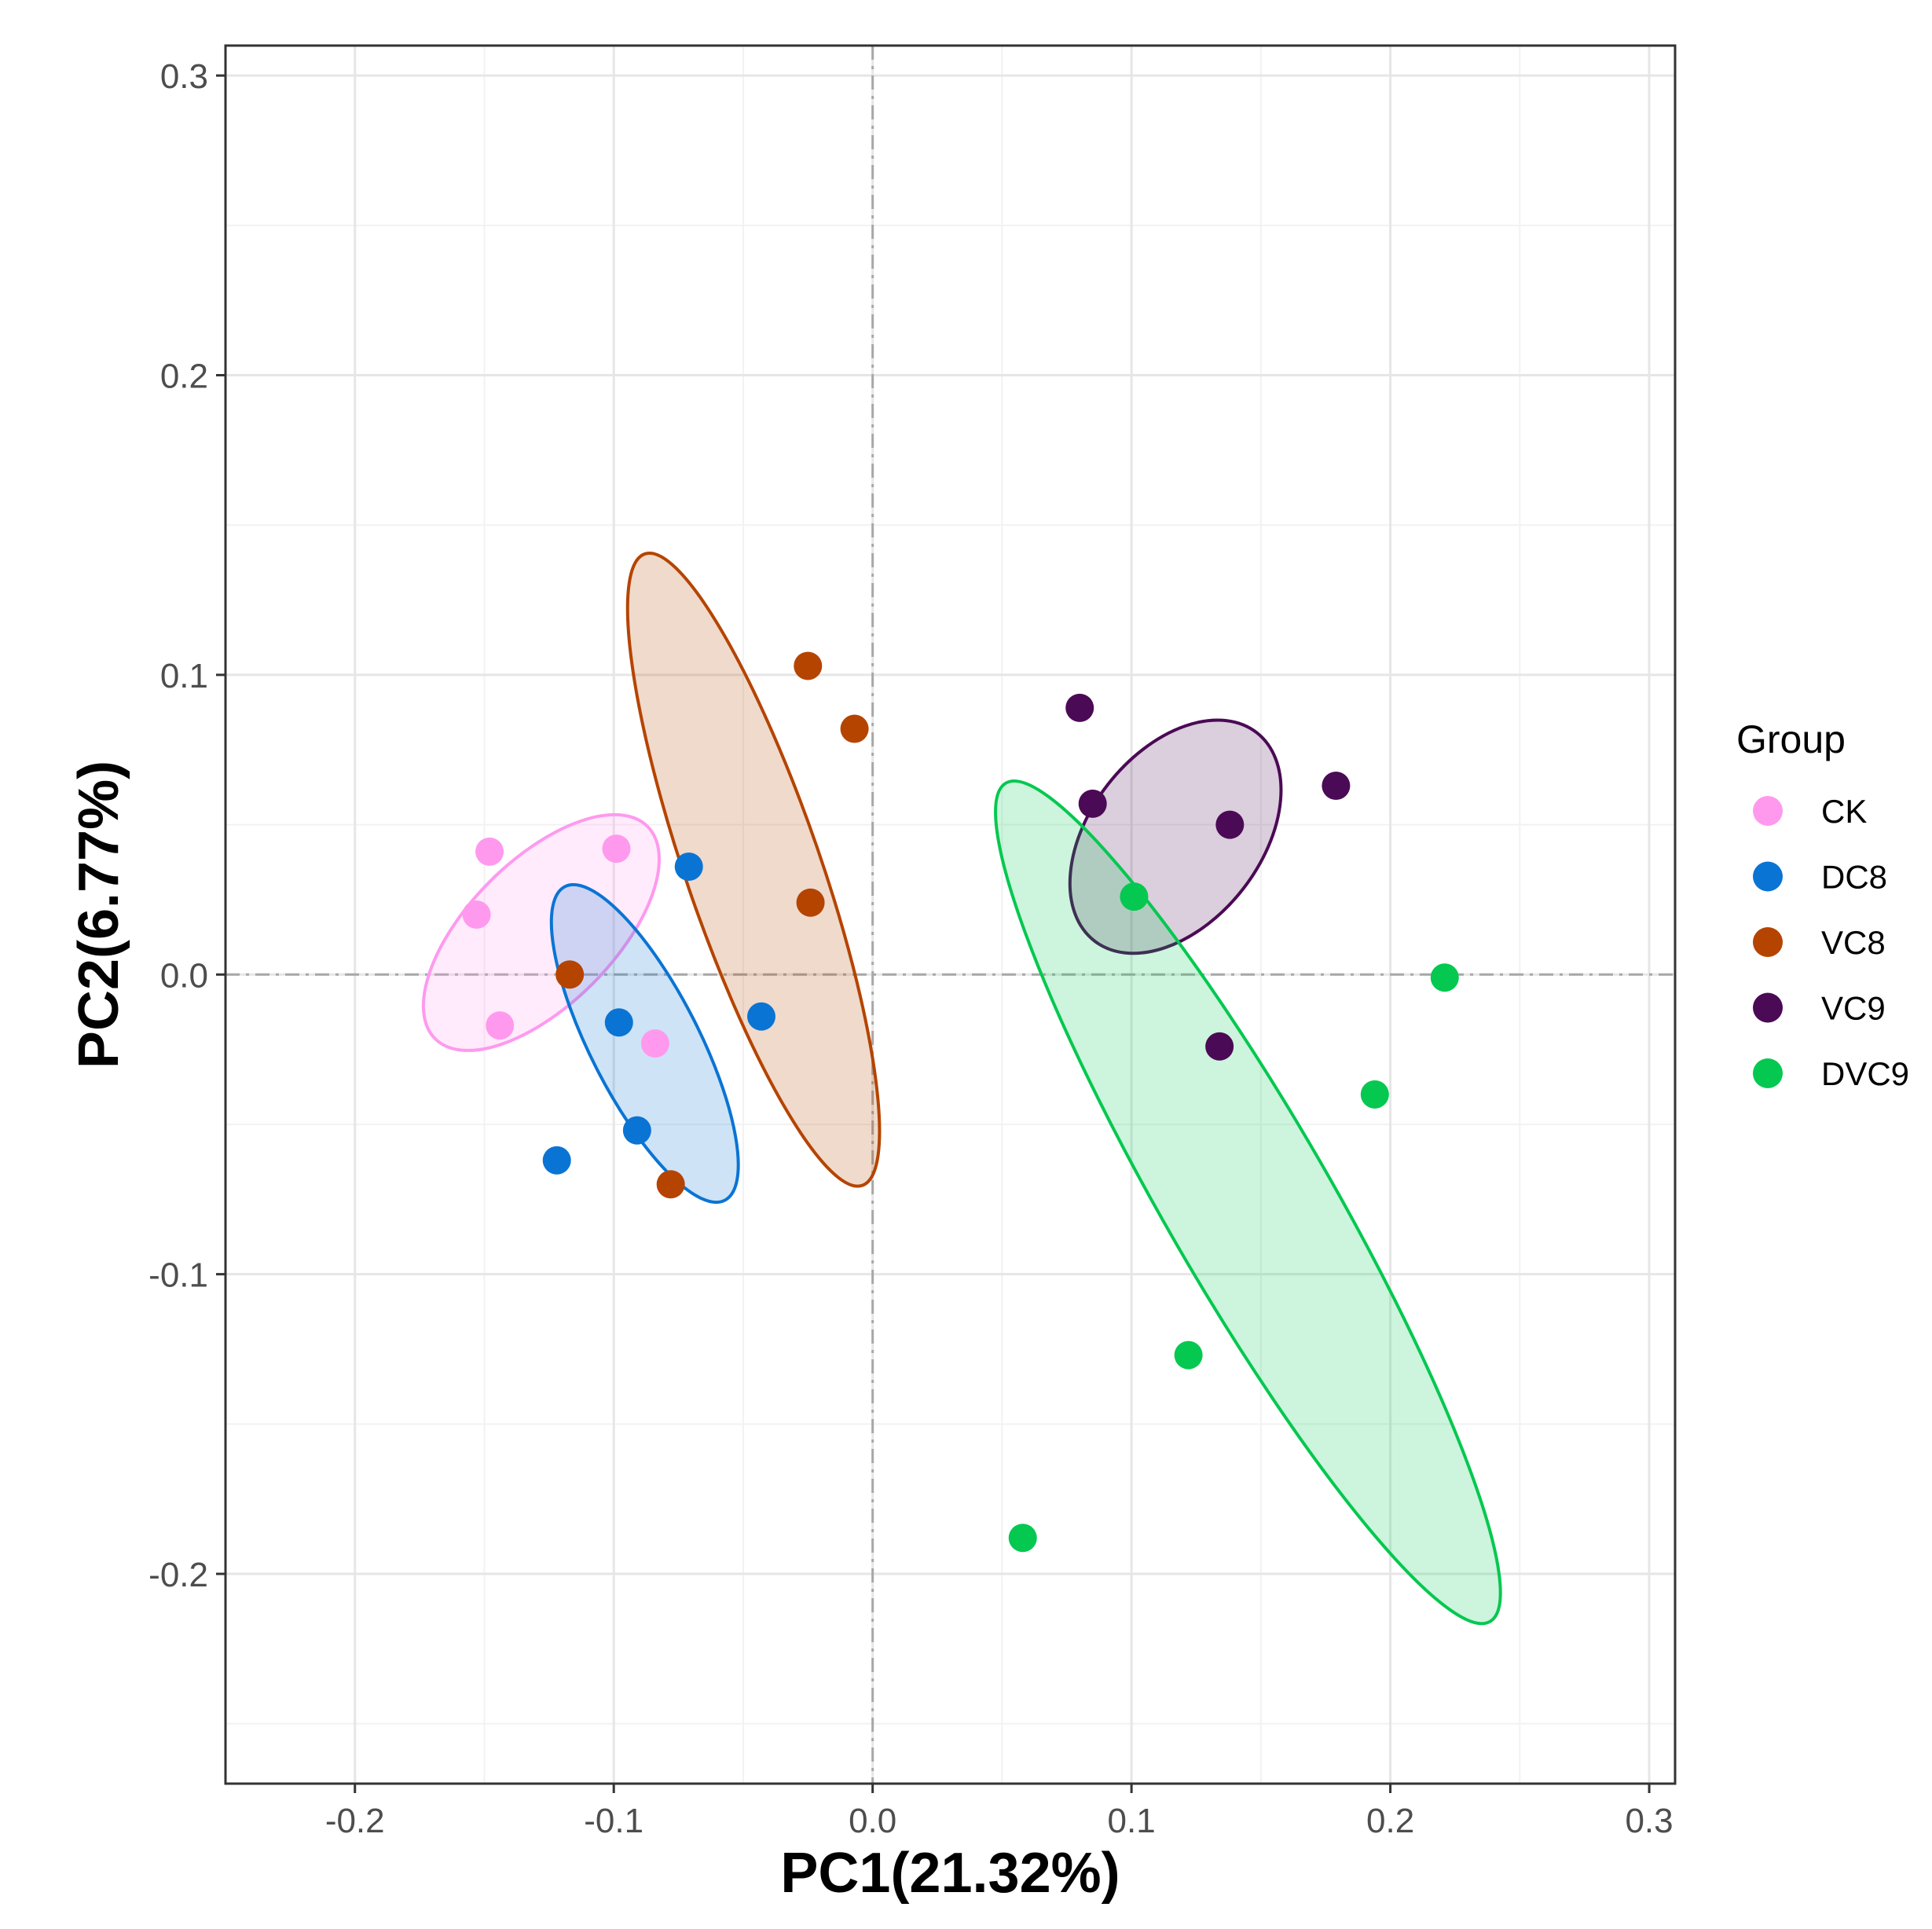 The image size is (1932, 1929). What do you see at coordinates (1791, 739) in the screenshot?
I see `legend-title: Group` at bounding box center [1791, 739].